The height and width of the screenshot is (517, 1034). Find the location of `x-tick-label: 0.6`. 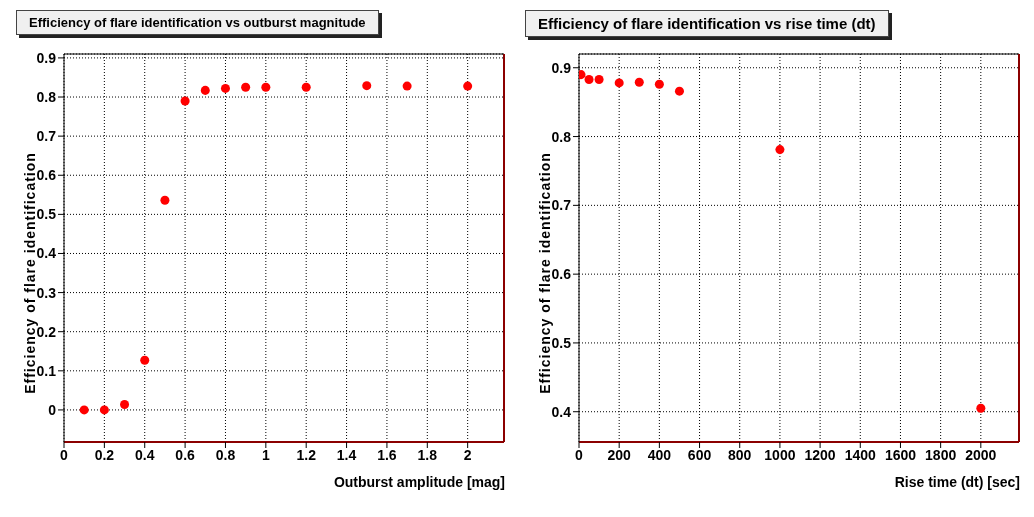

x-tick-label: 0.6 is located at coordinates (185, 454).